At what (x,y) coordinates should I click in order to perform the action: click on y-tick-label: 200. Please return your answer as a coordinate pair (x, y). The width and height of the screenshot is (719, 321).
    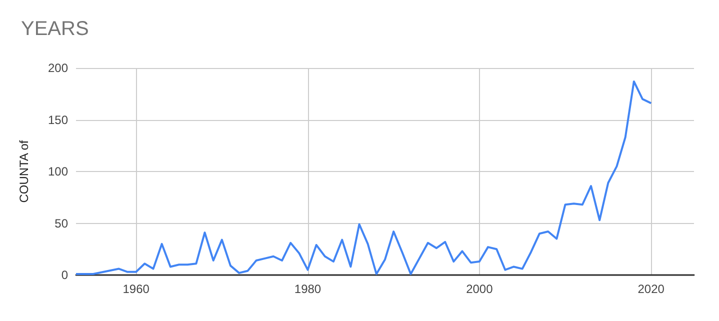
    Looking at the image, I should click on (58, 68).